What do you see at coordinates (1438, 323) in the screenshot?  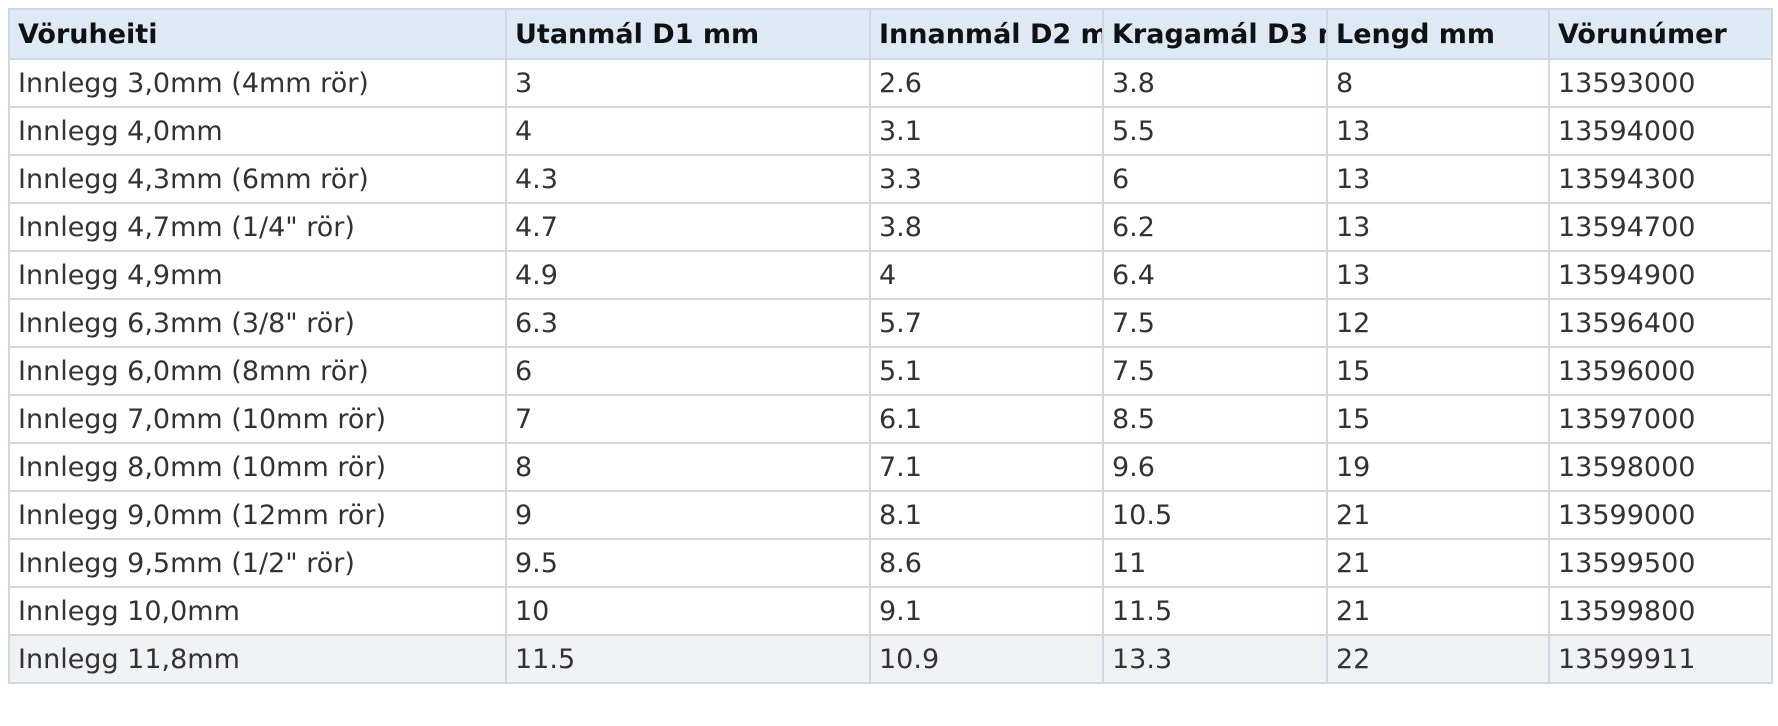 I see `cell-length: 12` at bounding box center [1438, 323].